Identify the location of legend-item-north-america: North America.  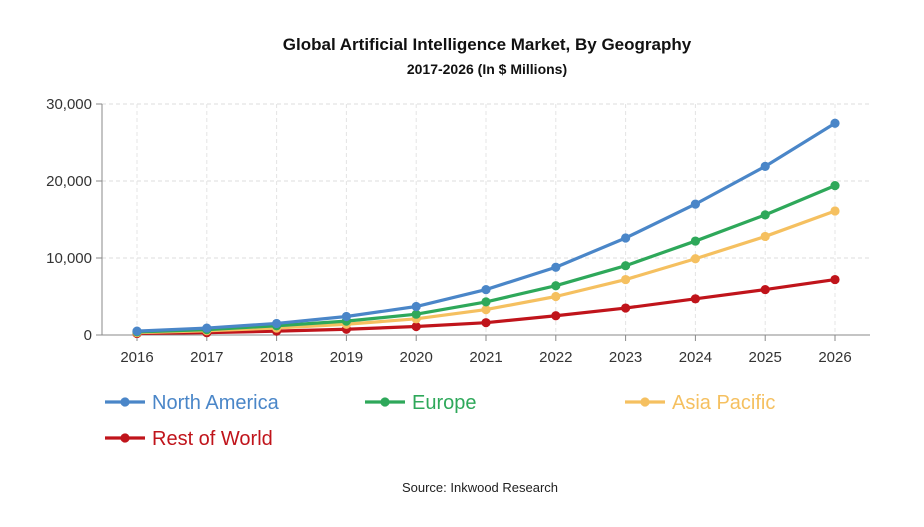
(192, 403).